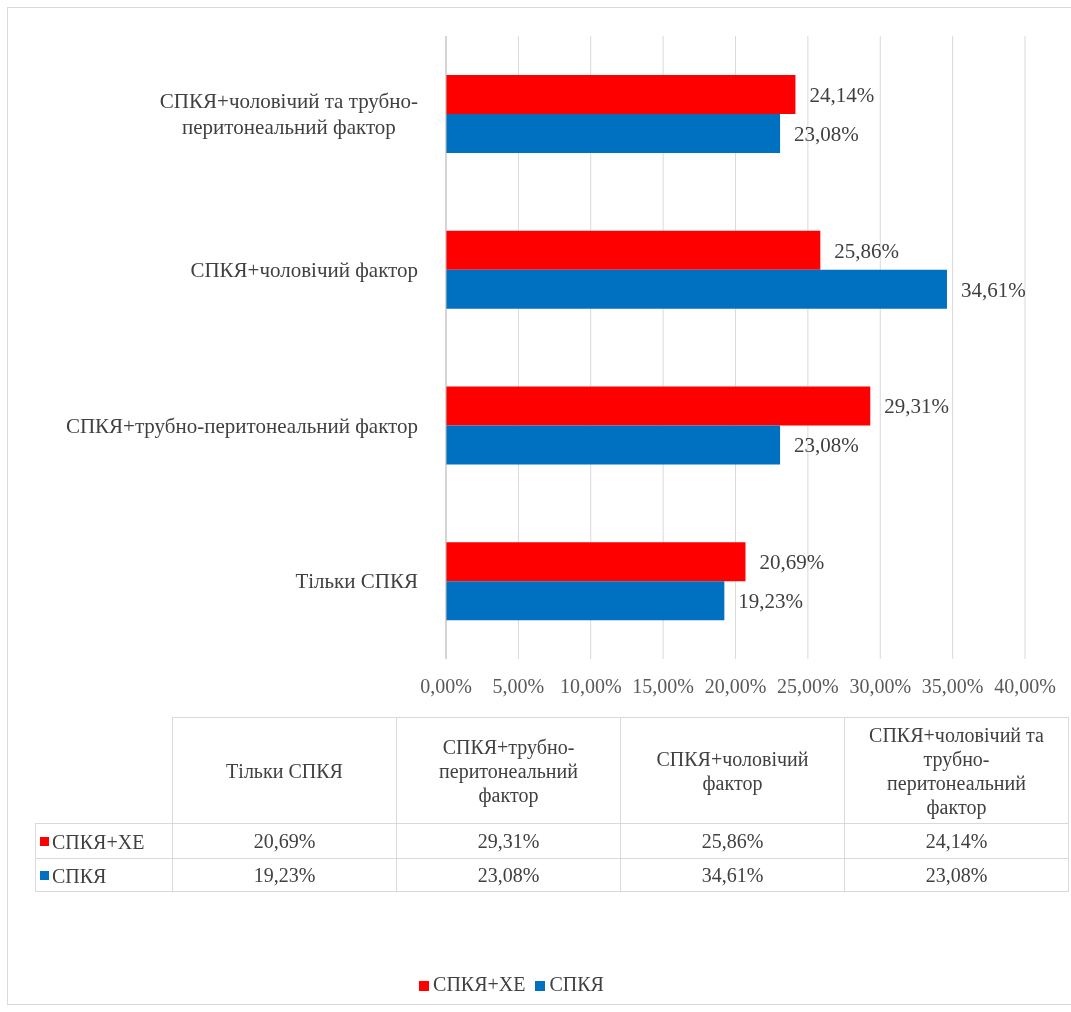  Describe the element at coordinates (735, 686) in the screenshot. I see `x-tick-label: 20,00%` at that location.